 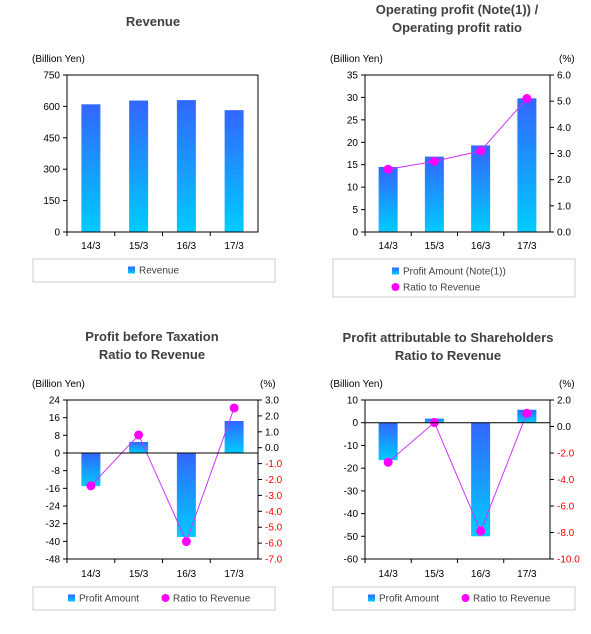 What do you see at coordinates (272, 416) in the screenshot?
I see `y2-tick-label: 2.0` at bounding box center [272, 416].